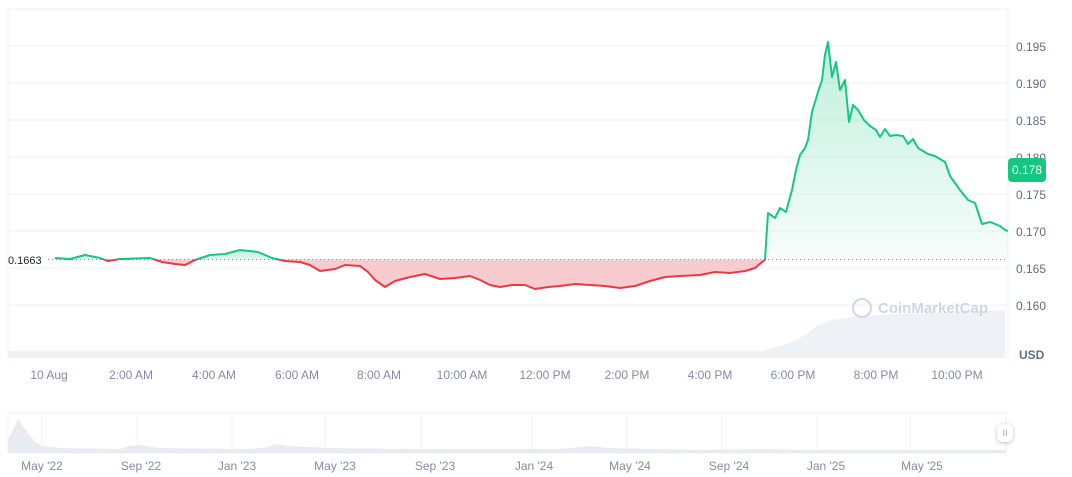 This screenshot has height=477, width=1072. Describe the element at coordinates (1031, 306) in the screenshot. I see `y-tick: 0.160` at that location.